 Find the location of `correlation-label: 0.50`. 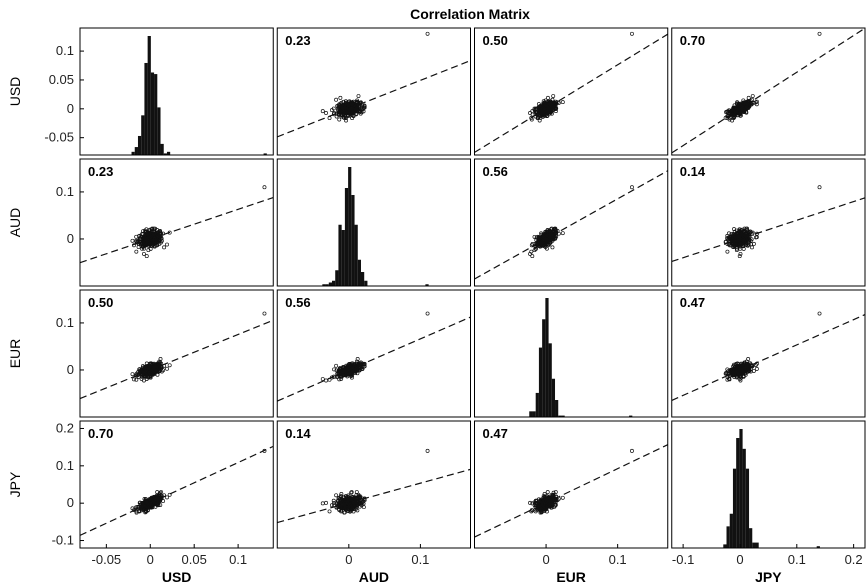

correlation-label: 0.50 is located at coordinates (100, 302).